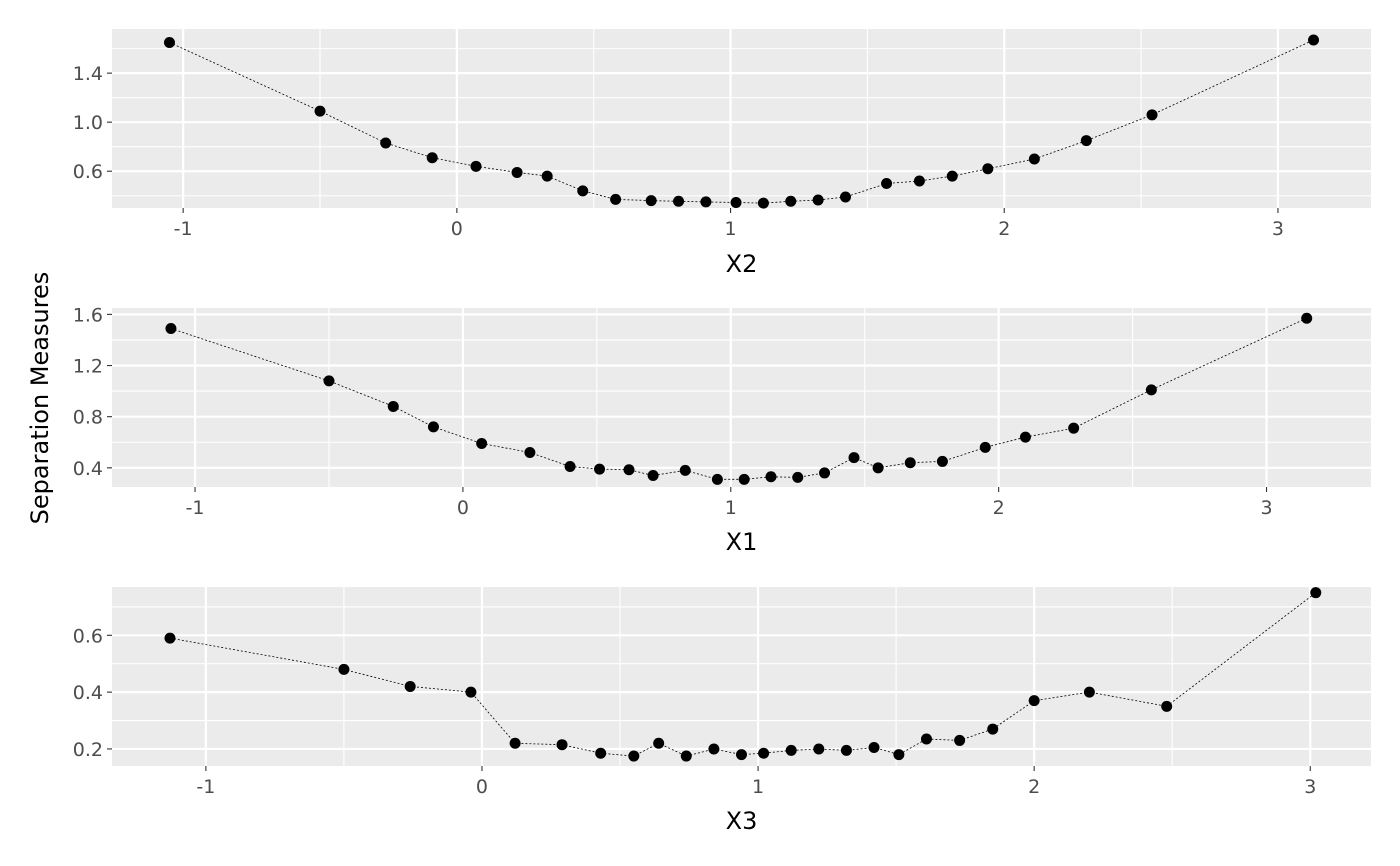 Image resolution: width=1400 pixels, height=866 pixels. What do you see at coordinates (742, 821) in the screenshot?
I see `x-axis-title: X3` at bounding box center [742, 821].